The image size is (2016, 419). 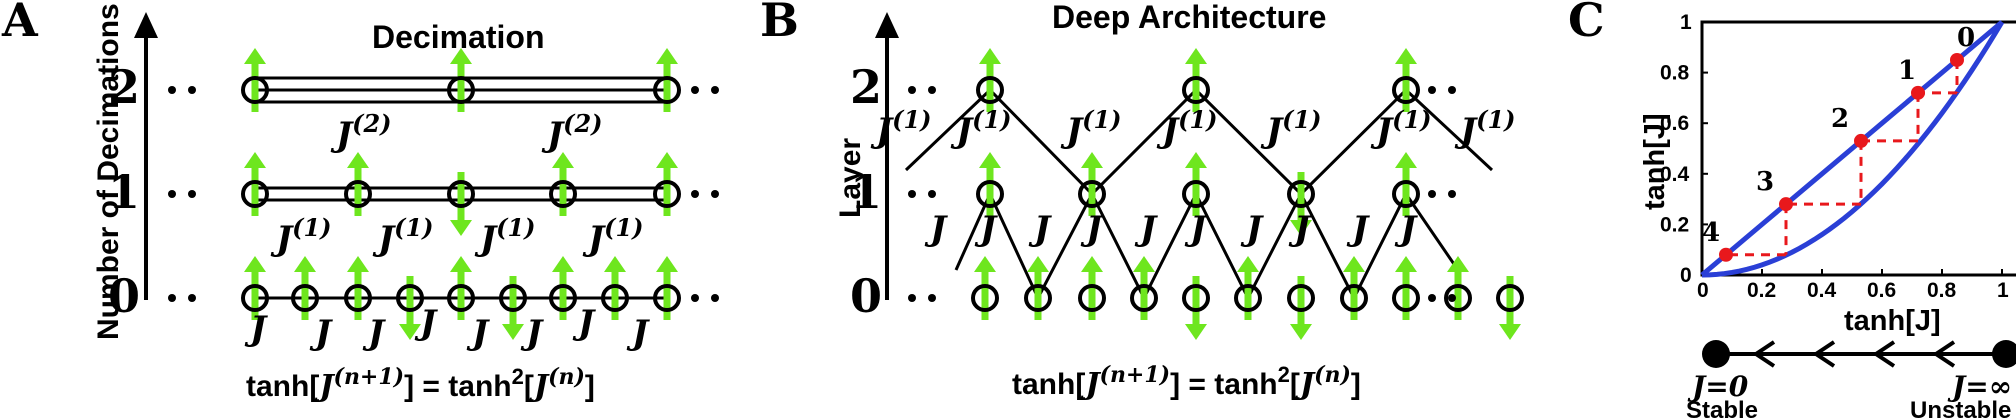 What do you see at coordinates (866, 87) in the screenshot?
I see `panel-b-level-2: 2` at bounding box center [866, 87].